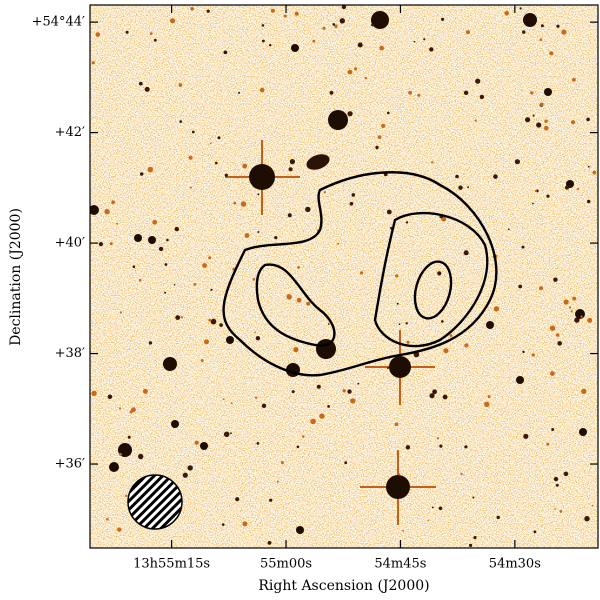 The width and height of the screenshot is (600, 600). I want to click on contour-inner, so click(433, 290).